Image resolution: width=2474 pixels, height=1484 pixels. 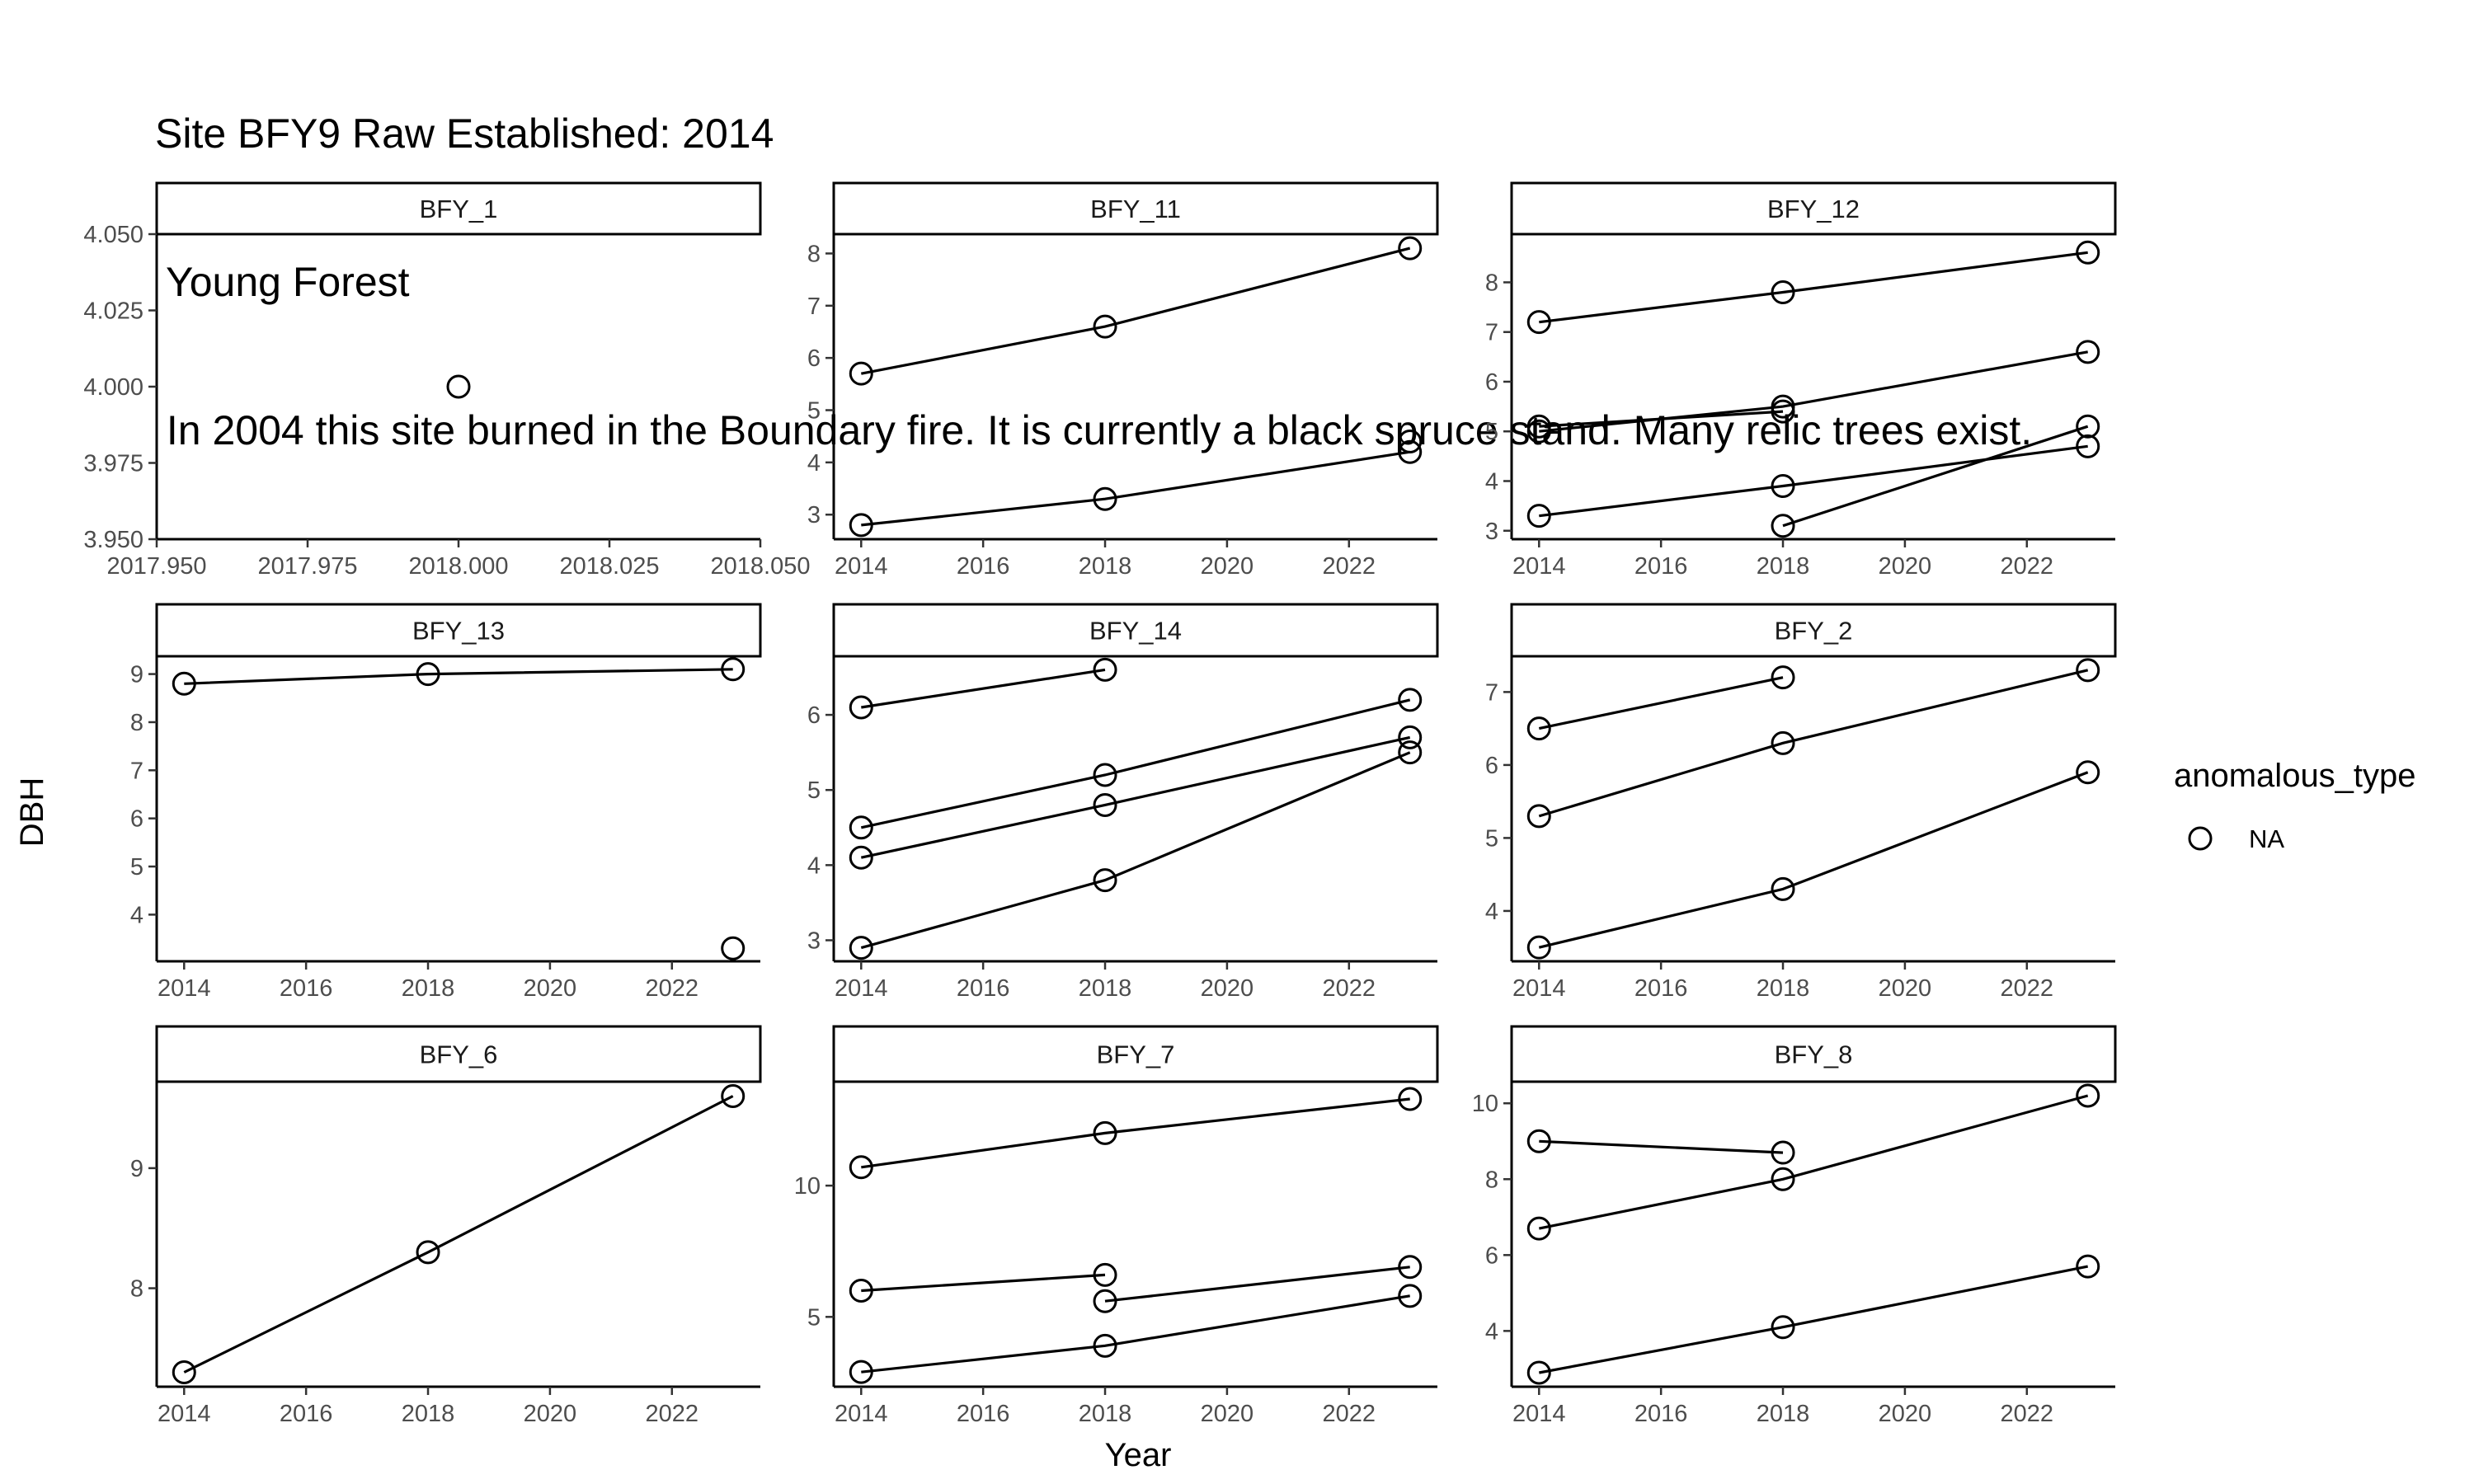 I want to click on facet-panel-bfy-14: BFY_14 2014 2016 2018 2020 2022 3 4 5 6, so click(x=1123, y=802).